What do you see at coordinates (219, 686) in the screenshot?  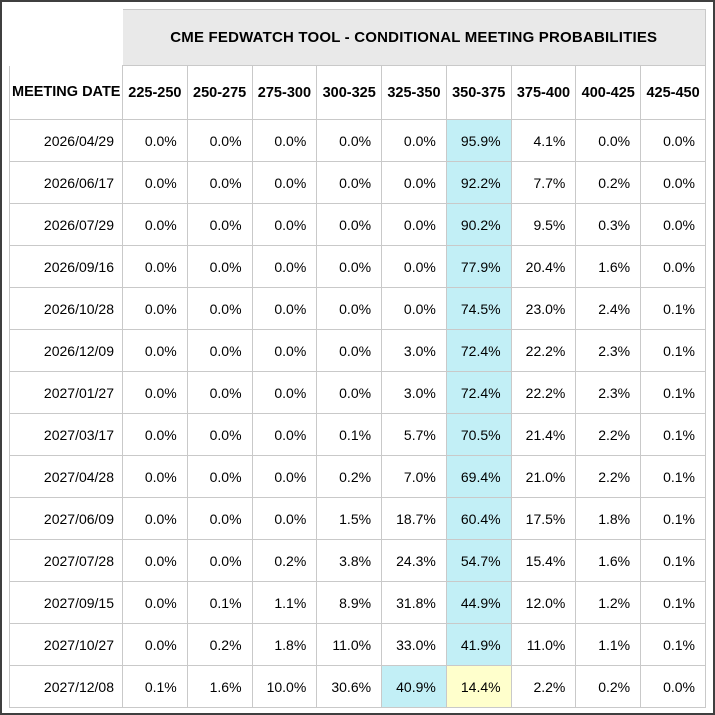 I see `probability-cell: 1.6%` at bounding box center [219, 686].